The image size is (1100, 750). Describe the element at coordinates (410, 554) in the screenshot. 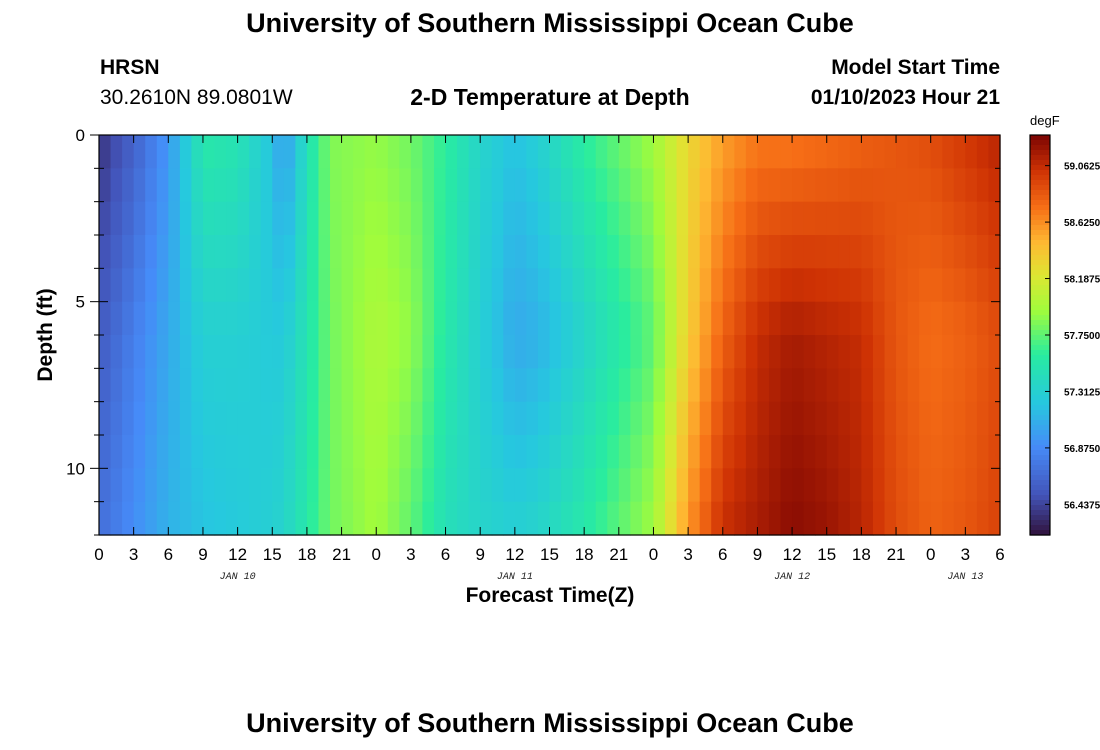

I see `x-tick-label: 3` at that location.